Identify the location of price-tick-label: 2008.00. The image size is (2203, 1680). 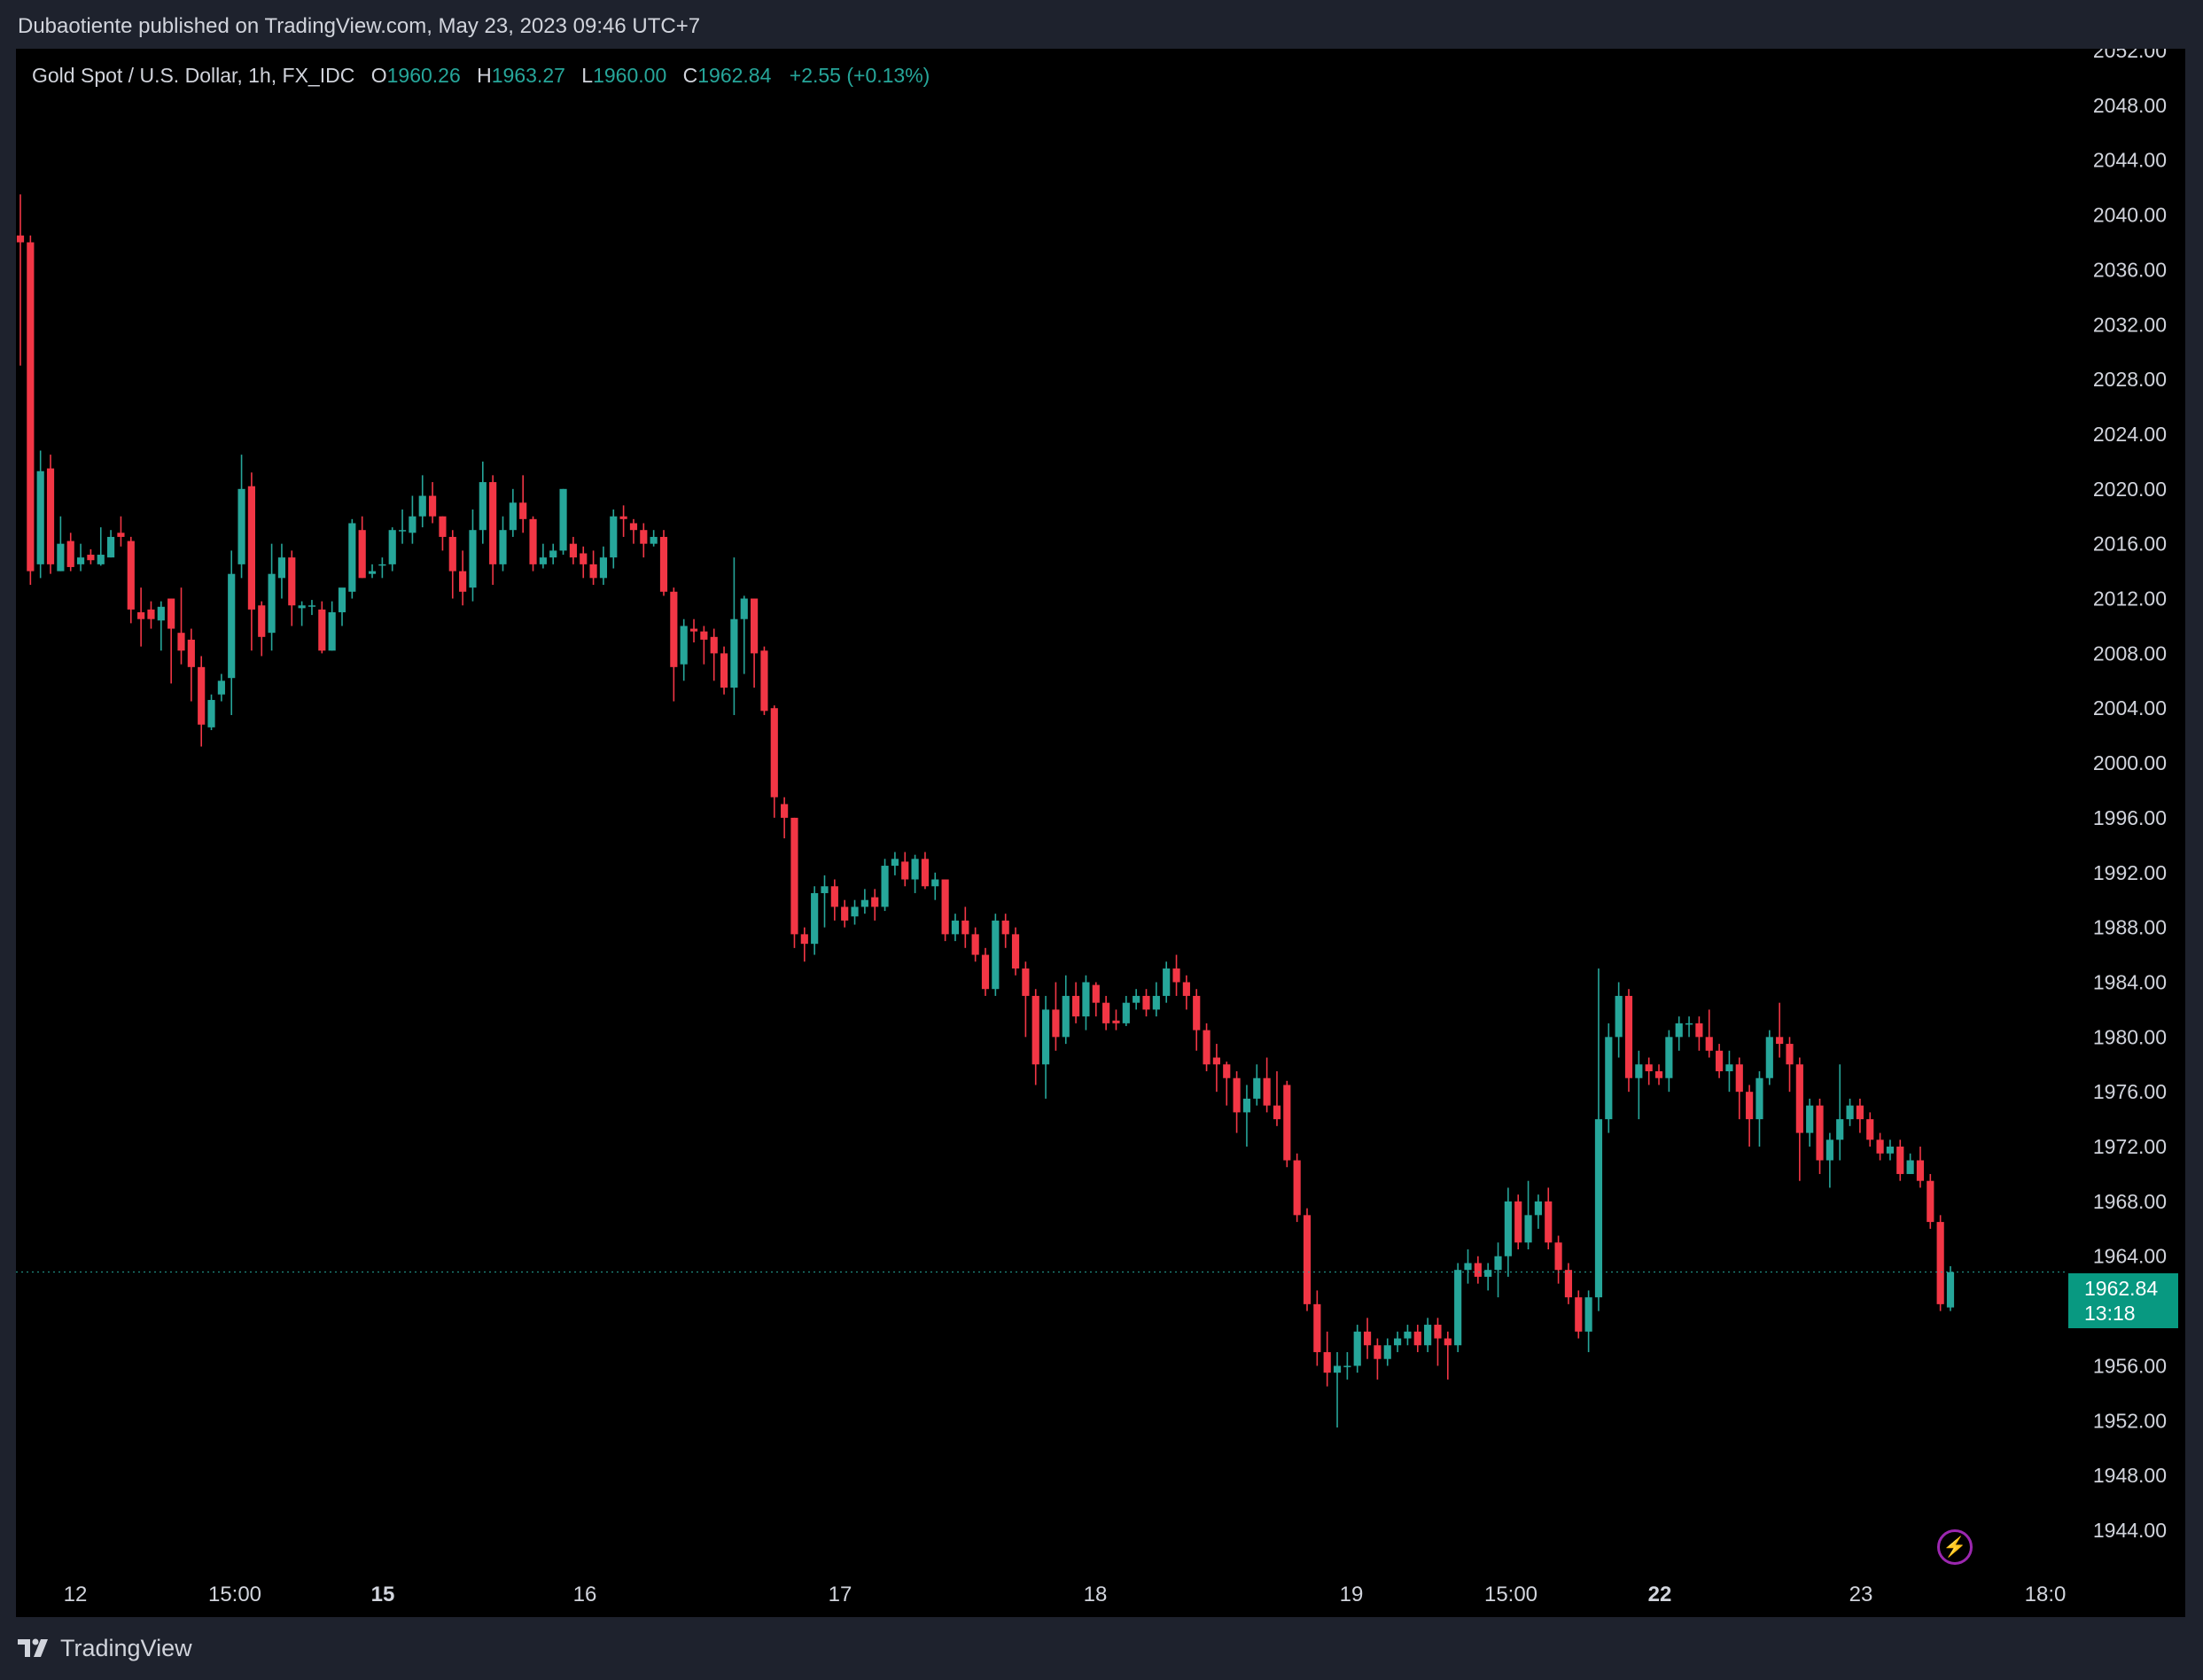
(2130, 653).